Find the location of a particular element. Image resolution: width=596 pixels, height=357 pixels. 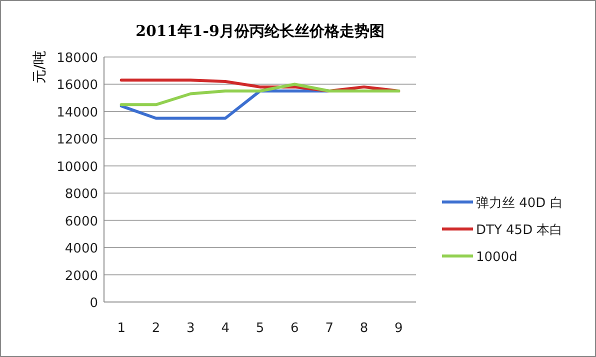

chart-title: 2011年1-9月份丙纶长丝价格走势图 is located at coordinates (260, 31).